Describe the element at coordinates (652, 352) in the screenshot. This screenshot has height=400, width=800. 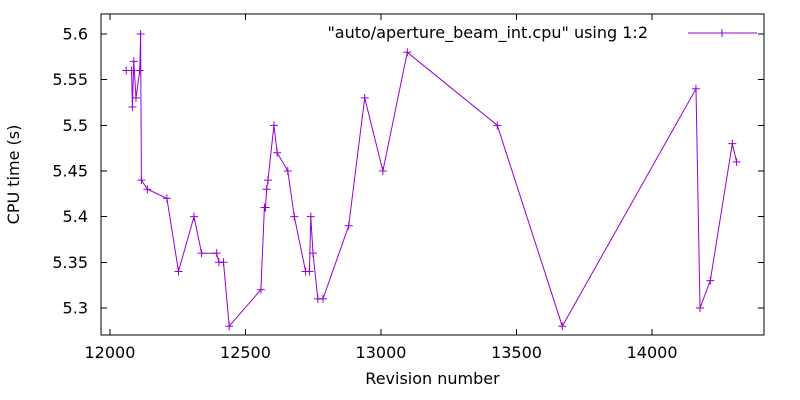
I see `x-tick-label: 14000` at that location.